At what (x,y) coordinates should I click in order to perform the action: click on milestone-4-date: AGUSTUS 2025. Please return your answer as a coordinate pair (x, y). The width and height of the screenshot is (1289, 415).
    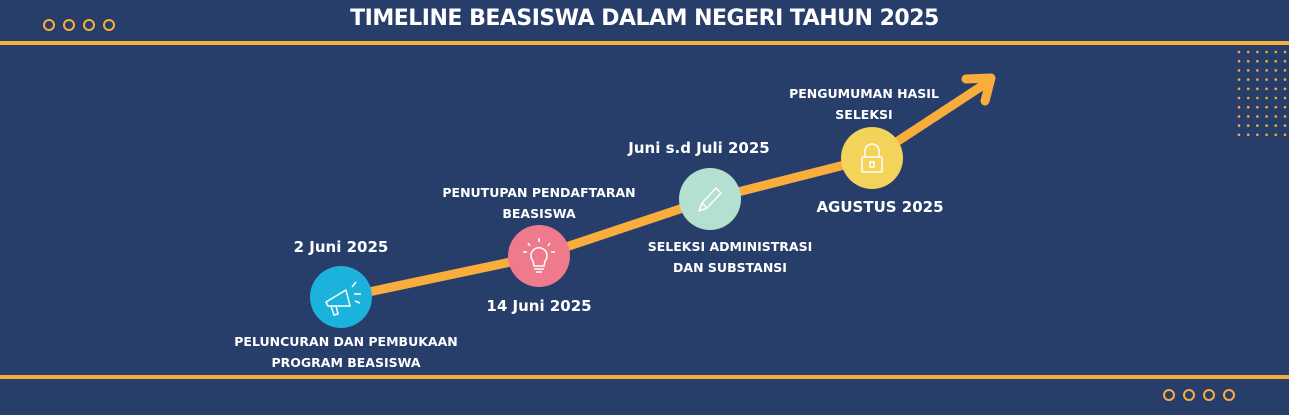
    Looking at the image, I should click on (880, 207).